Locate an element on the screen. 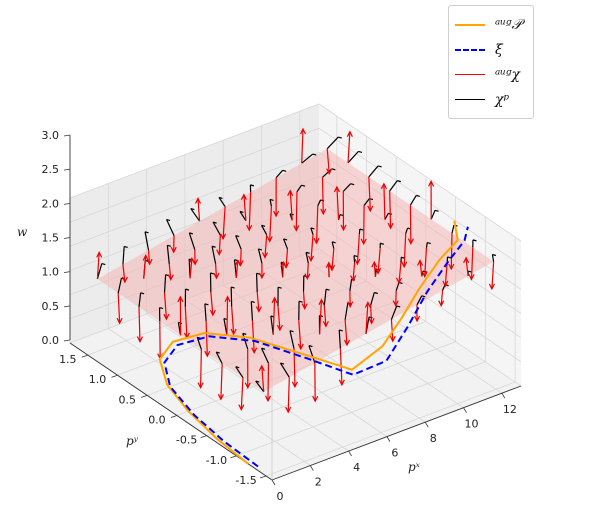  legend-label-xi: ξ is located at coordinates (499, 49).